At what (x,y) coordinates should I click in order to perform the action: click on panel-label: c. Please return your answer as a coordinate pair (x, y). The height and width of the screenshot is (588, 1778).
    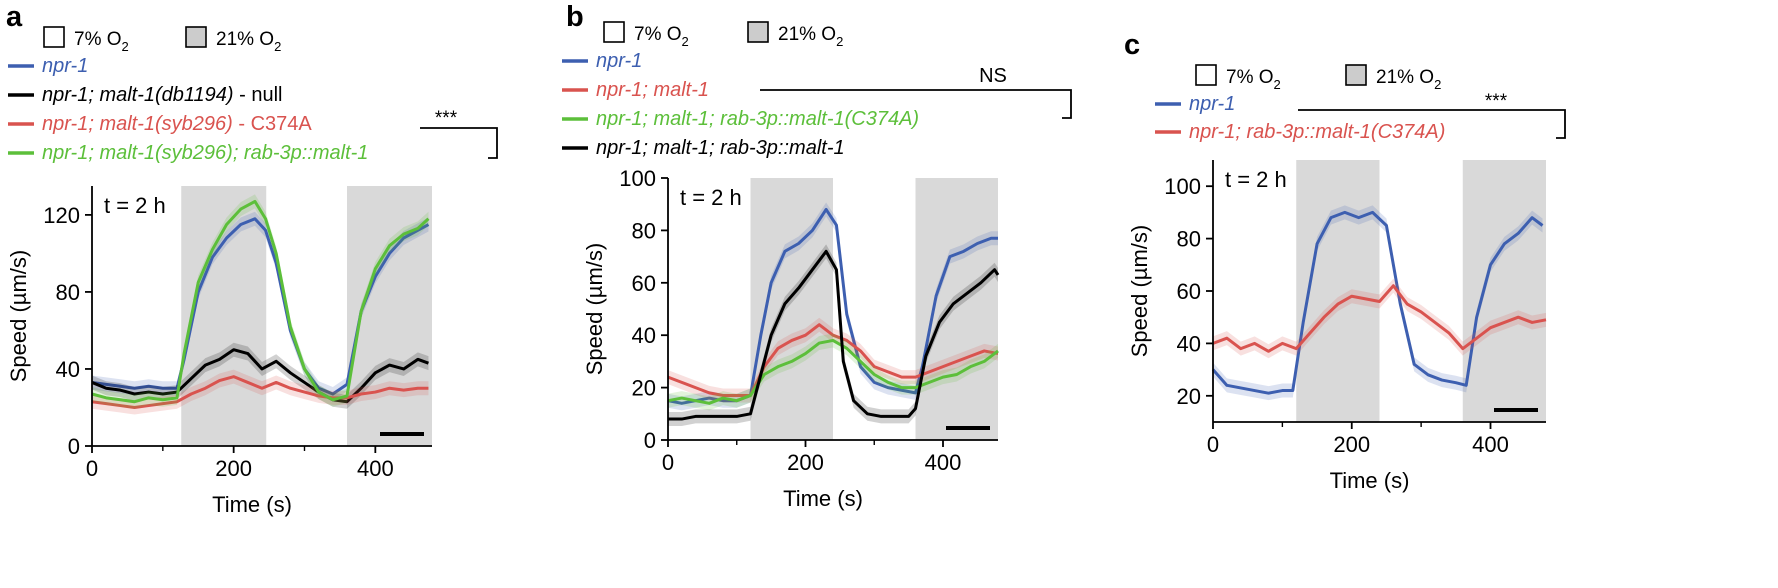
    Looking at the image, I should click on (1132, 45).